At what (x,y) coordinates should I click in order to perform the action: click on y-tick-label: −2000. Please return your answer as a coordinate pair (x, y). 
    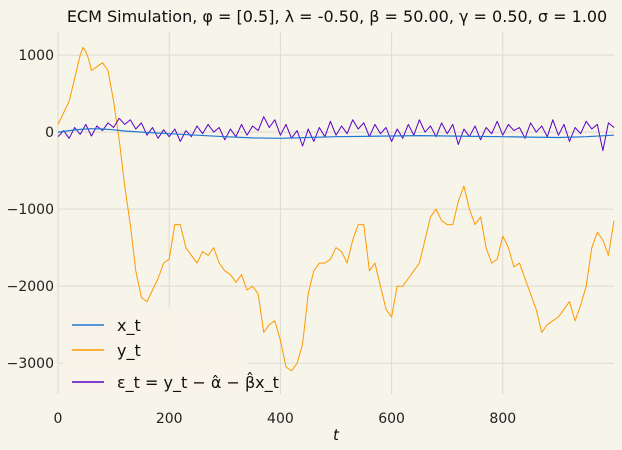
    Looking at the image, I should click on (30, 287).